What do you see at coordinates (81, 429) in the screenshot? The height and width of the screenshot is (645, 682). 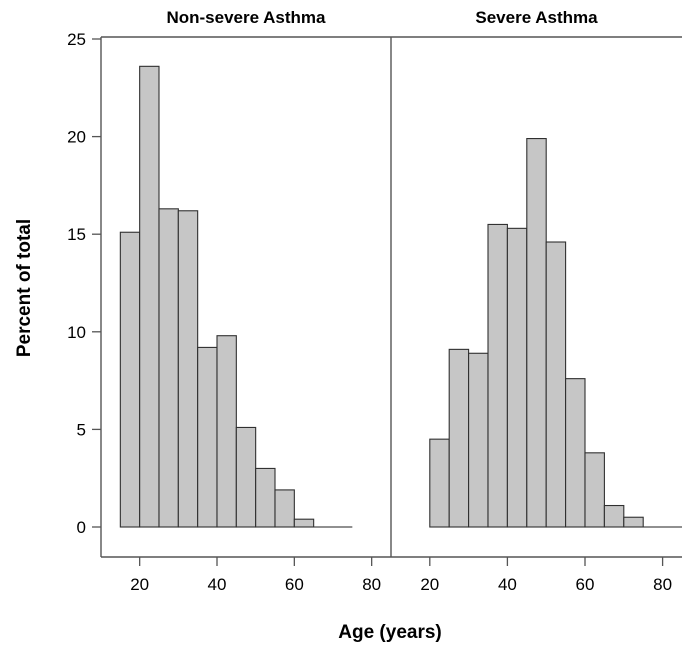 I see `y-tick-label: 5` at bounding box center [81, 429].